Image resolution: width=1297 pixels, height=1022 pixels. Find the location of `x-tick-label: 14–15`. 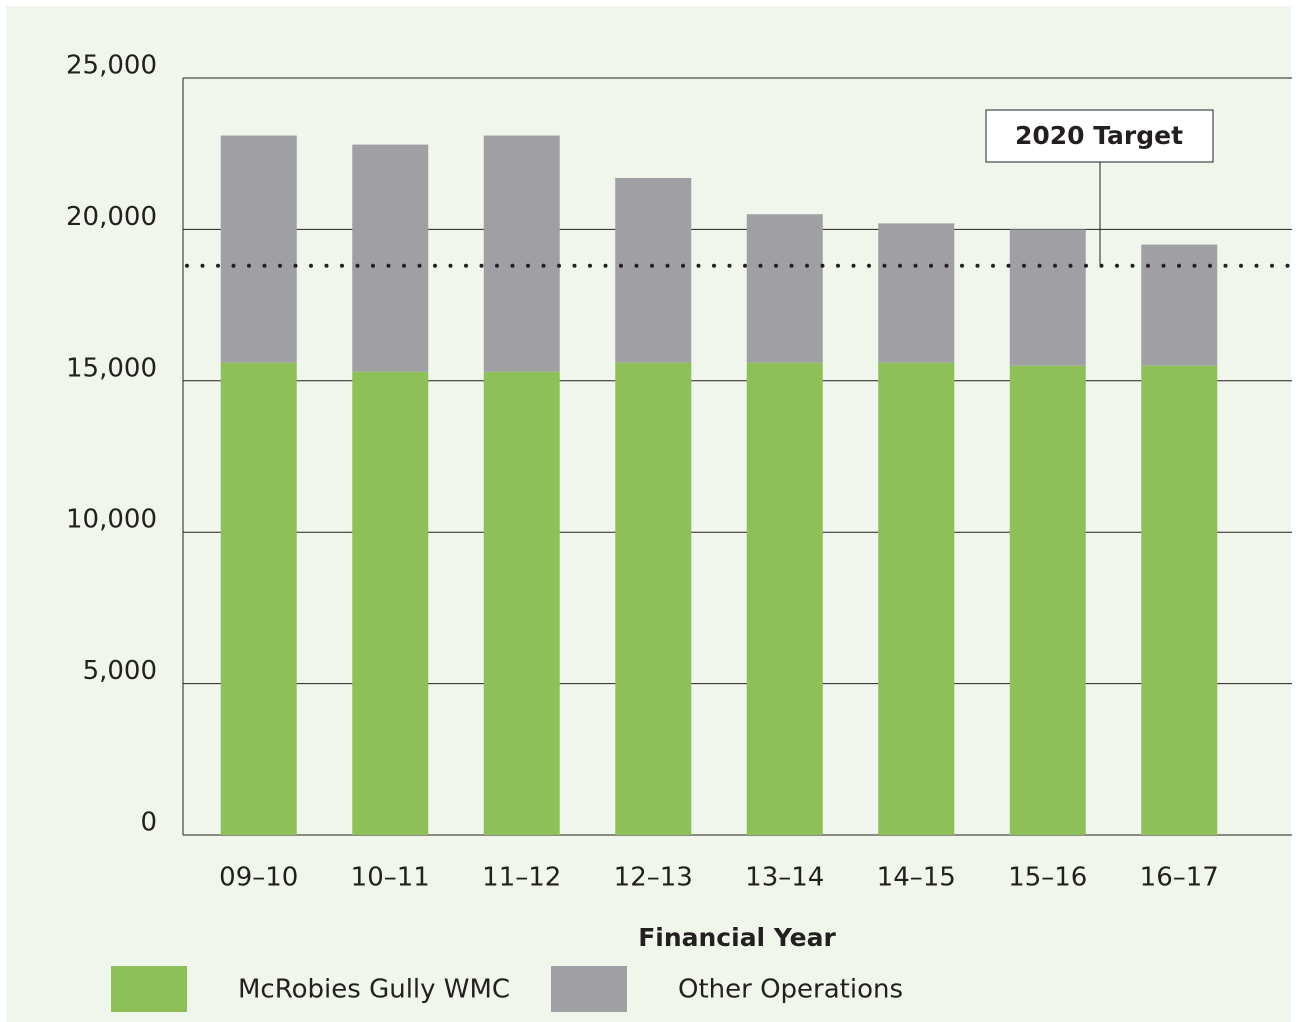

x-tick-label: 14–15 is located at coordinates (916, 878).